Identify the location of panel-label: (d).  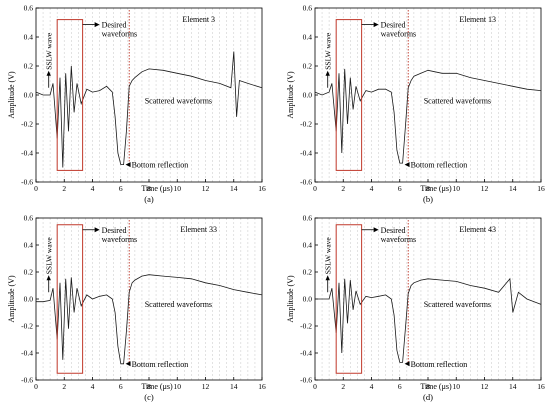
(428, 397).